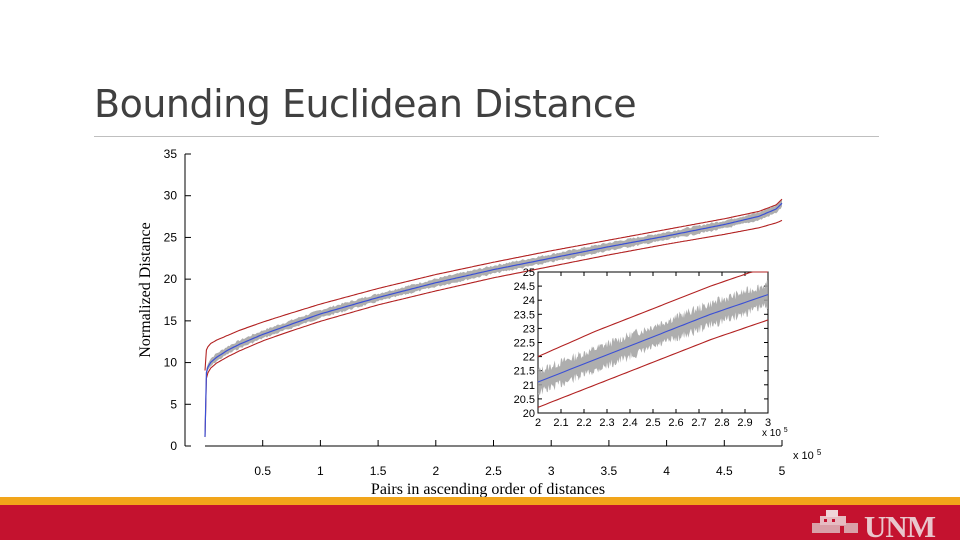 The width and height of the screenshot is (960, 545). I want to click on x-axis-multiplier: x 10 5, so click(807, 455).